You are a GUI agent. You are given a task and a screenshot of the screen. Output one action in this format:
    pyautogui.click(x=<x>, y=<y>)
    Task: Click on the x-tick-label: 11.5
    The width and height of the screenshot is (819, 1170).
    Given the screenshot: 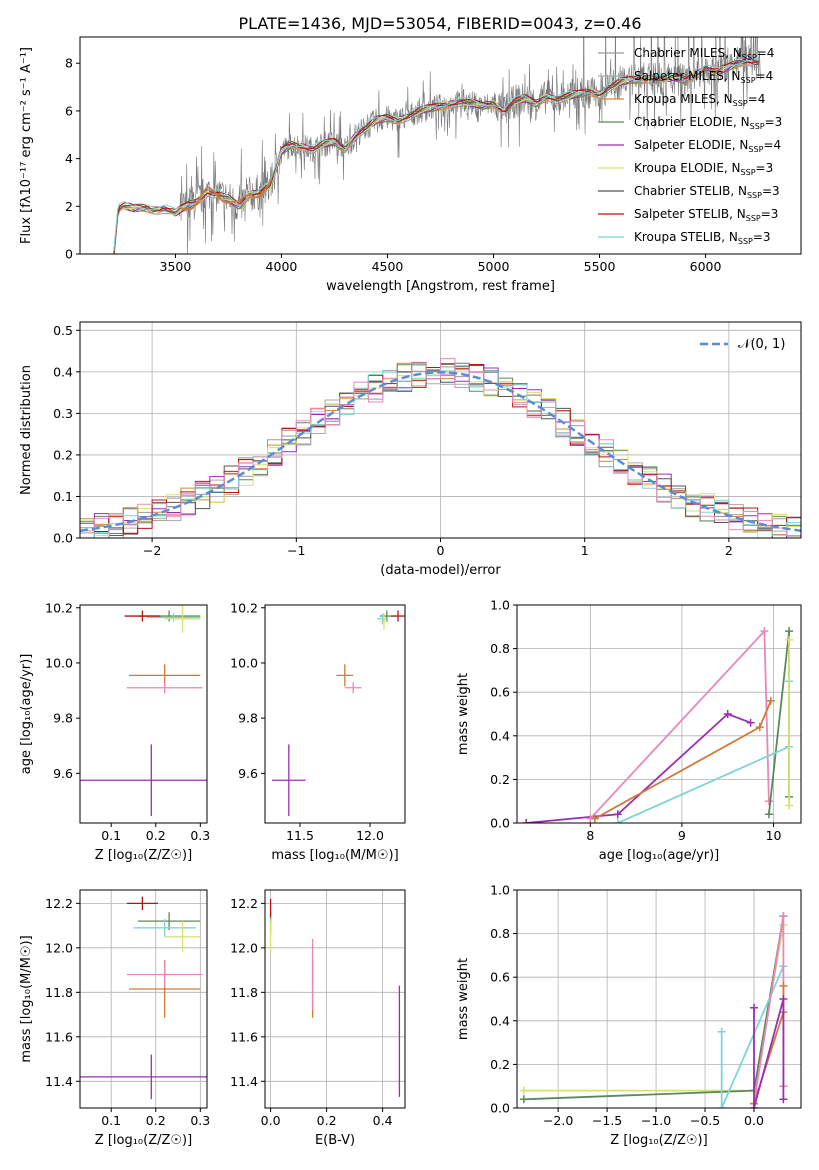 What is the action you would take?
    pyautogui.click(x=300, y=835)
    